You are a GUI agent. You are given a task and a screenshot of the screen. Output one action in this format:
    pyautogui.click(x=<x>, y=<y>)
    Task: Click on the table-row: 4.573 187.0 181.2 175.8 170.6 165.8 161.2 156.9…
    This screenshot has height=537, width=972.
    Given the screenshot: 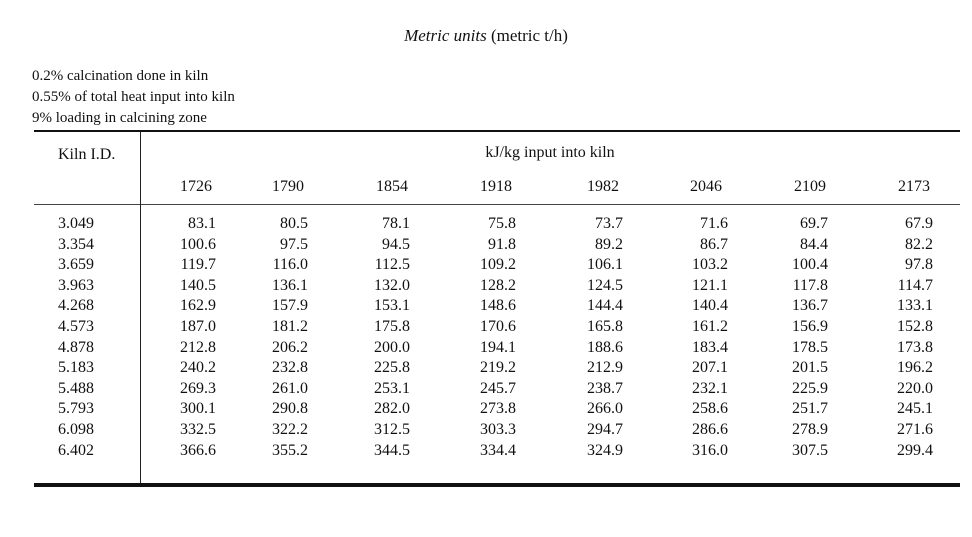 What is the action you would take?
    pyautogui.click(x=494, y=327)
    